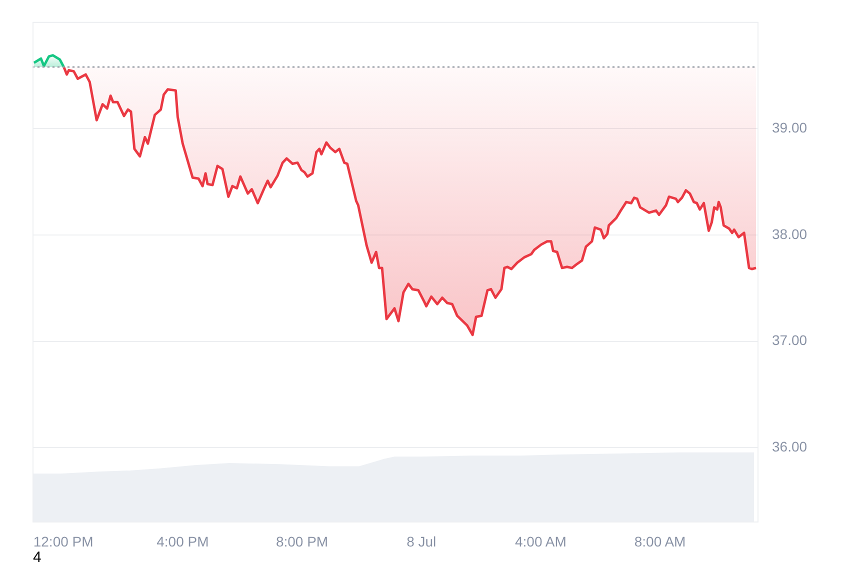 This screenshot has width=850, height=567. What do you see at coordinates (790, 340) in the screenshot?
I see `y-tick-label: 37.00` at bounding box center [790, 340].